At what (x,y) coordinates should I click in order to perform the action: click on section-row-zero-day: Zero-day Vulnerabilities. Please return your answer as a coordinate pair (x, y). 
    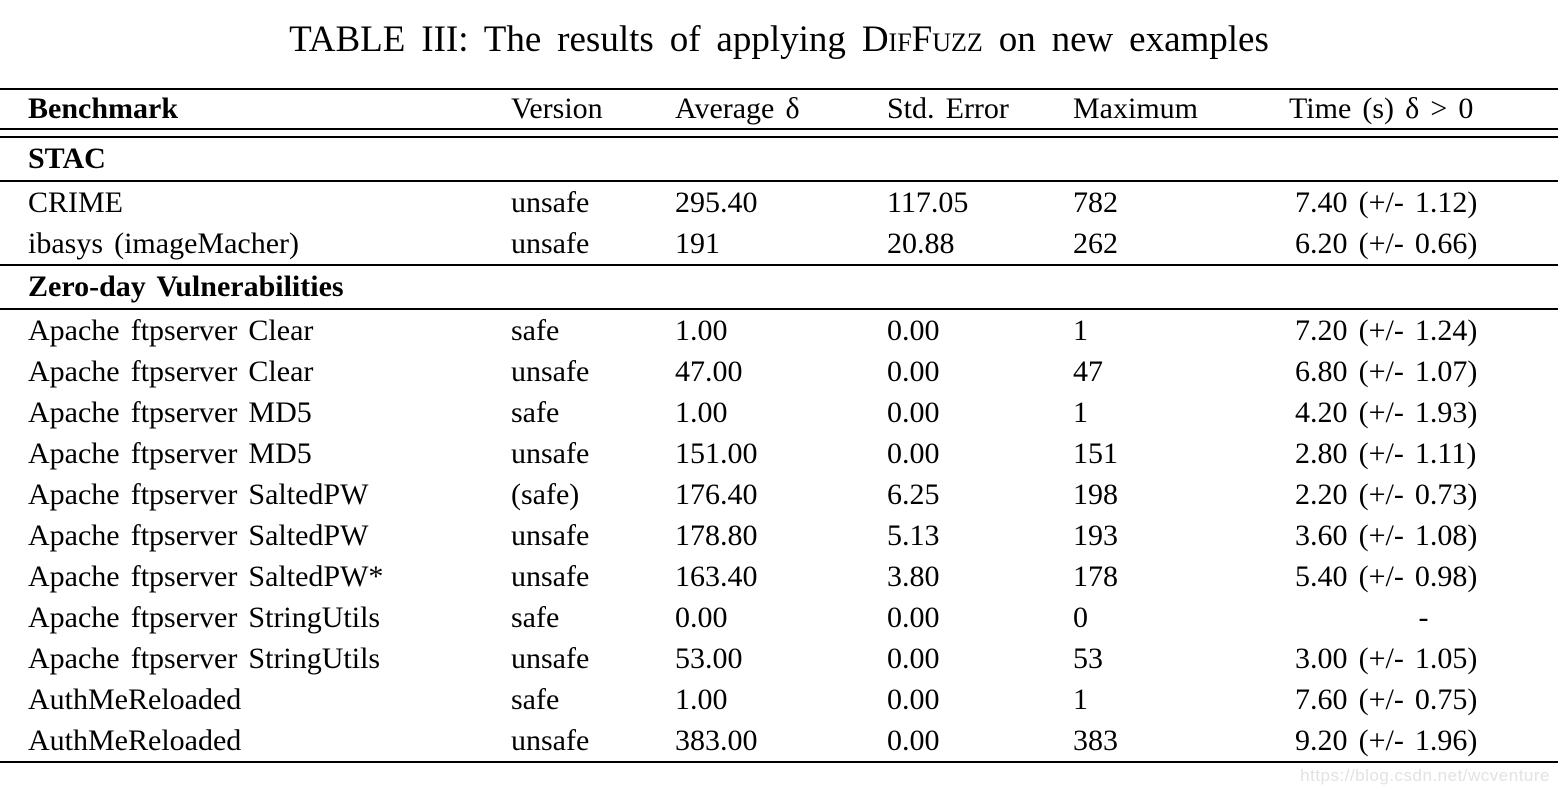
    Looking at the image, I should click on (779, 287).